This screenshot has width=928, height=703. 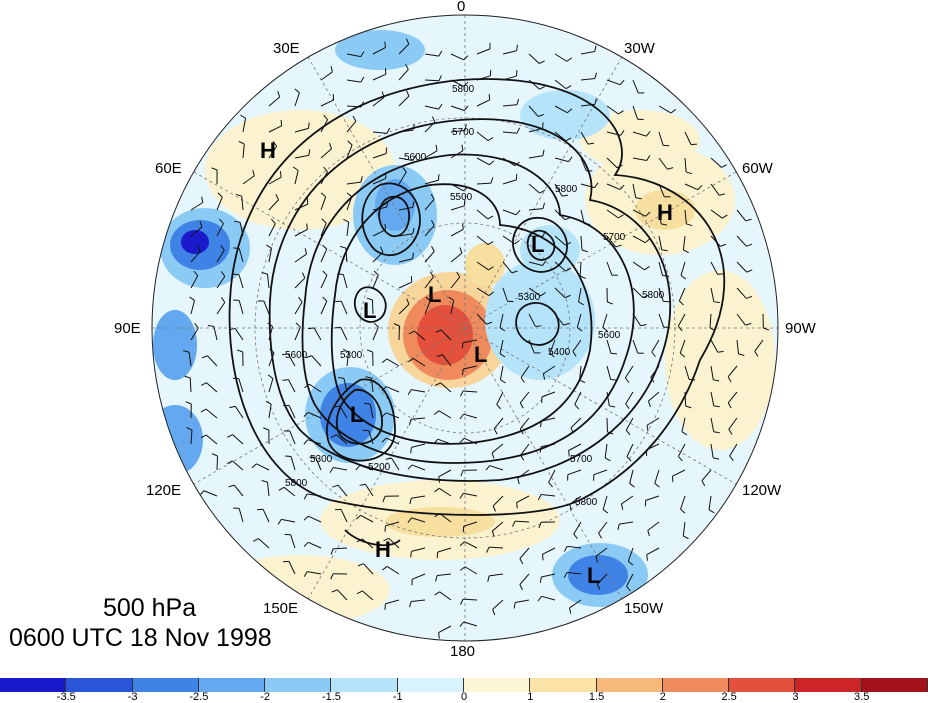 I want to click on colorbar: -3.5 -3 -2.5 -2 -1.5 -1 0 1 1.5 2 2.5 3 3.5, so click(x=464, y=688).